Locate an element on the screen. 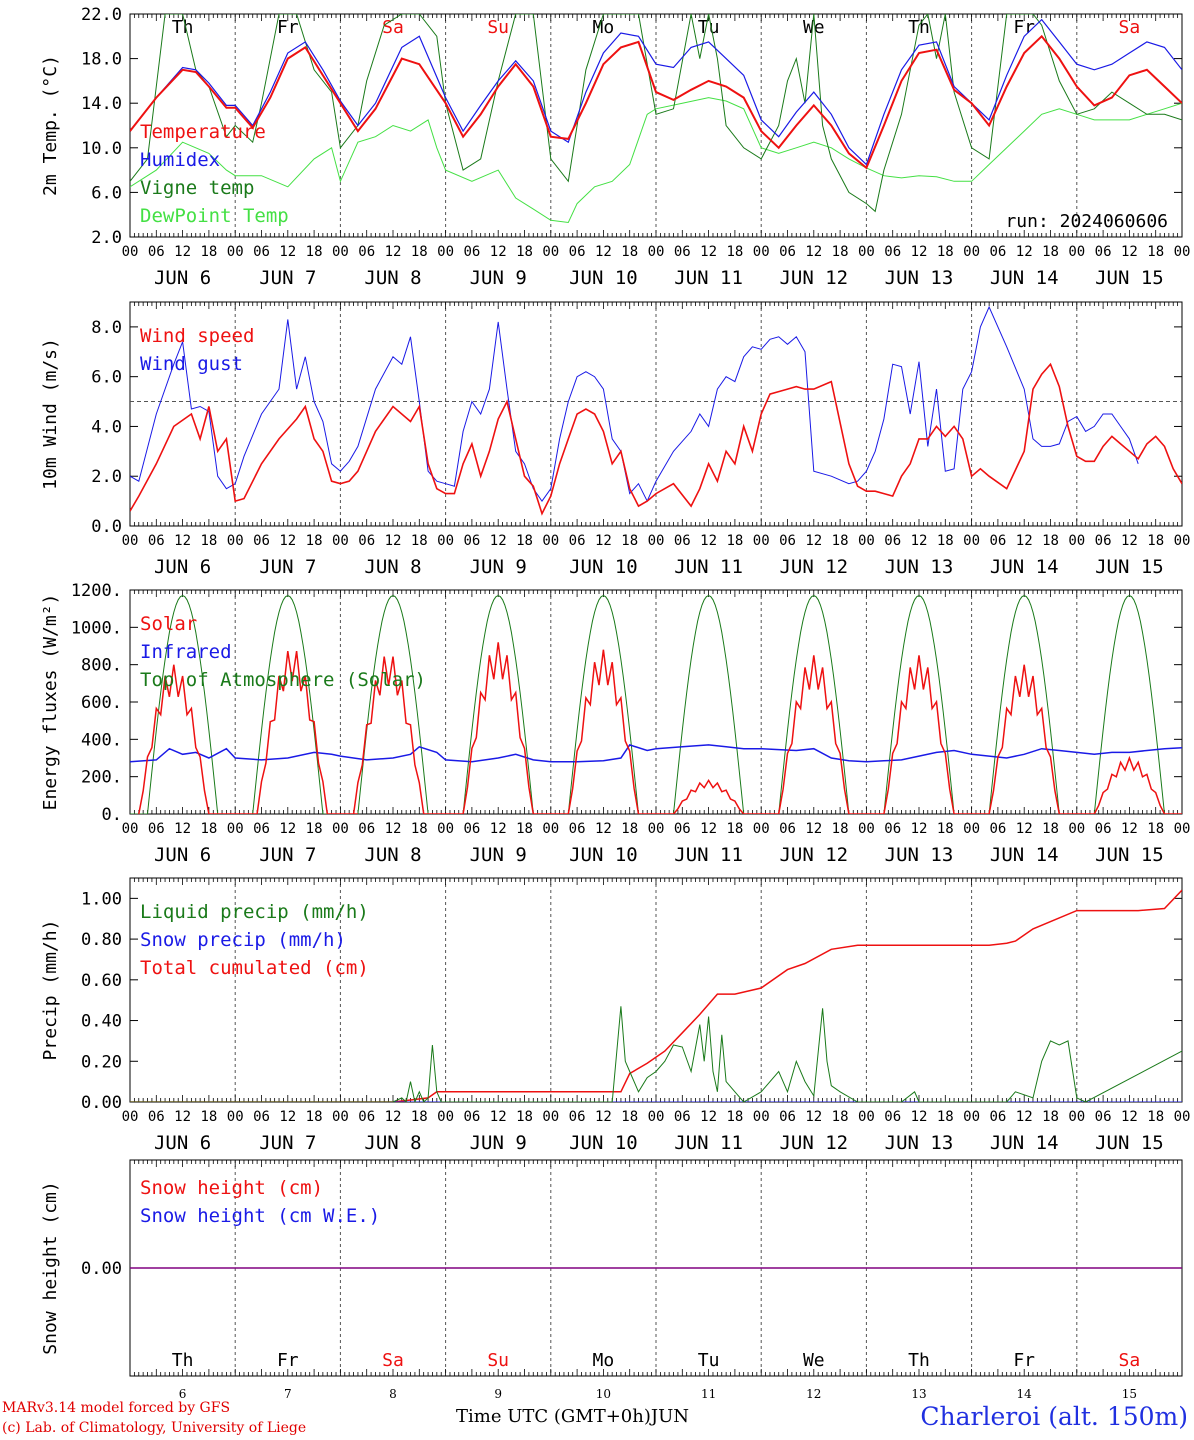 This screenshot has height=1440, width=1194. legend-entry: Snow precip (mm/h) is located at coordinates (243, 940).